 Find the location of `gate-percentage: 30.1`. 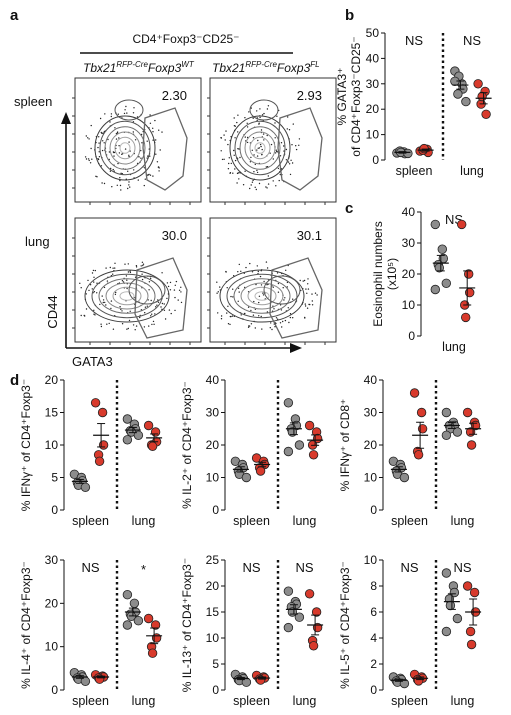

gate-percentage: 30.1 is located at coordinates (309, 235).